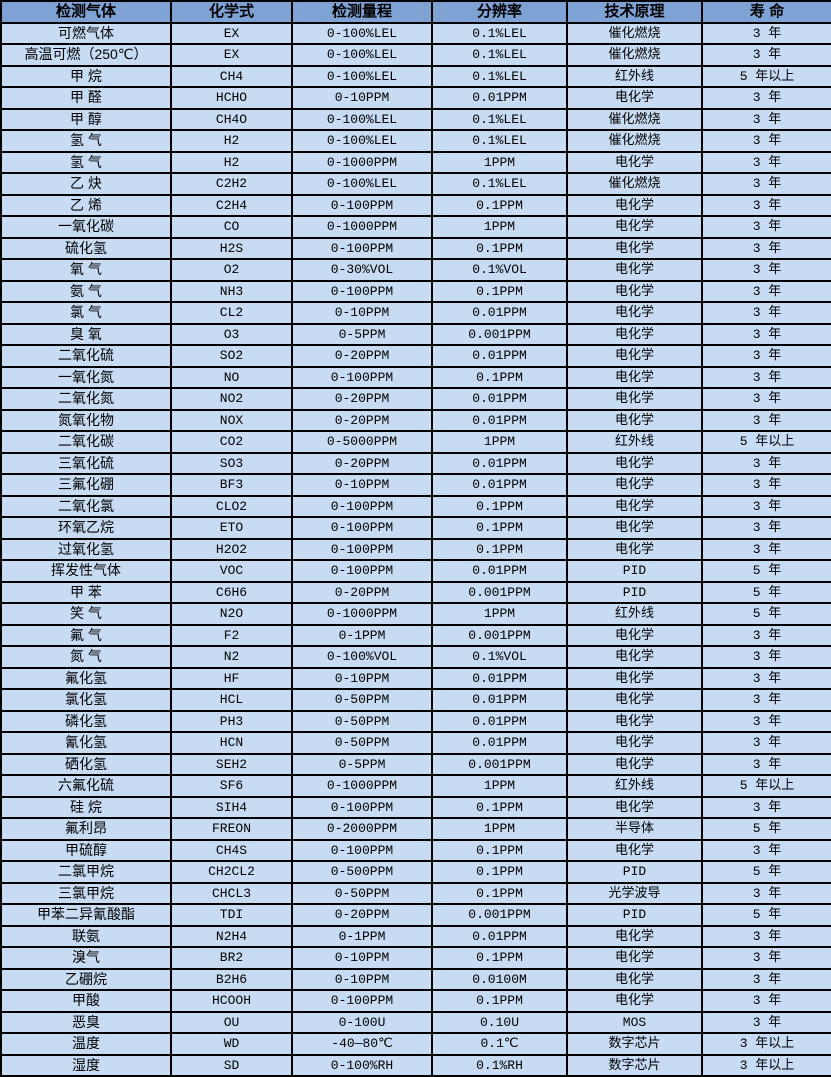 The width and height of the screenshot is (831, 1077). Describe the element at coordinates (415, 850) in the screenshot. I see `table-row: 甲硫醇 CH4S 0-100PPM 0.1PPM 电化学 3 年` at that location.